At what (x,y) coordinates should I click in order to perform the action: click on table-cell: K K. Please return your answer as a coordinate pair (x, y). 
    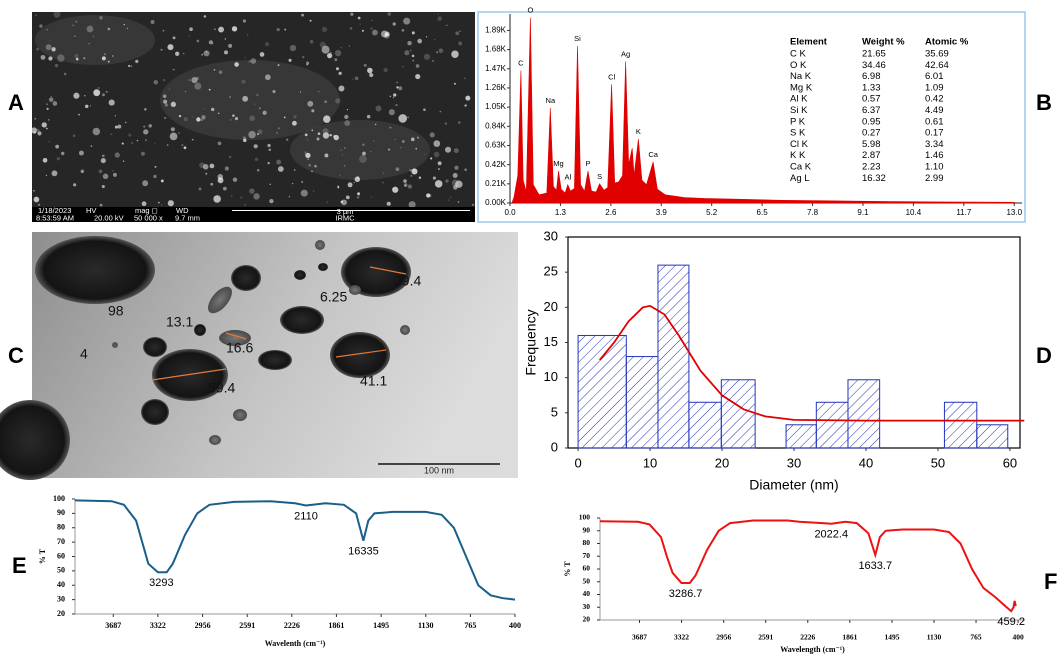
    Looking at the image, I should click on (798, 155).